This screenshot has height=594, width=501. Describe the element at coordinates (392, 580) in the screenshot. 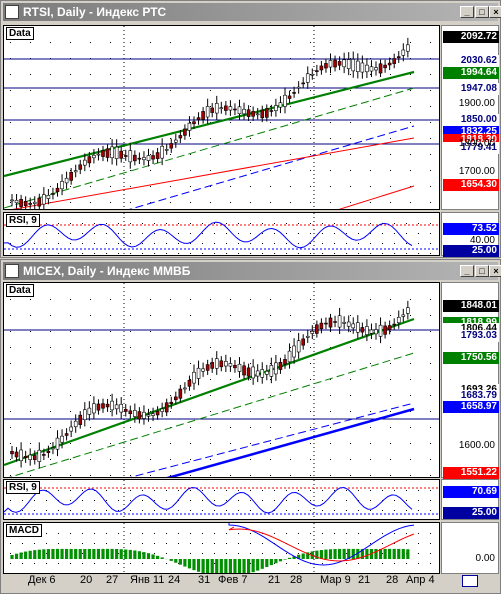

I see `date-tick-label: 28` at that location.